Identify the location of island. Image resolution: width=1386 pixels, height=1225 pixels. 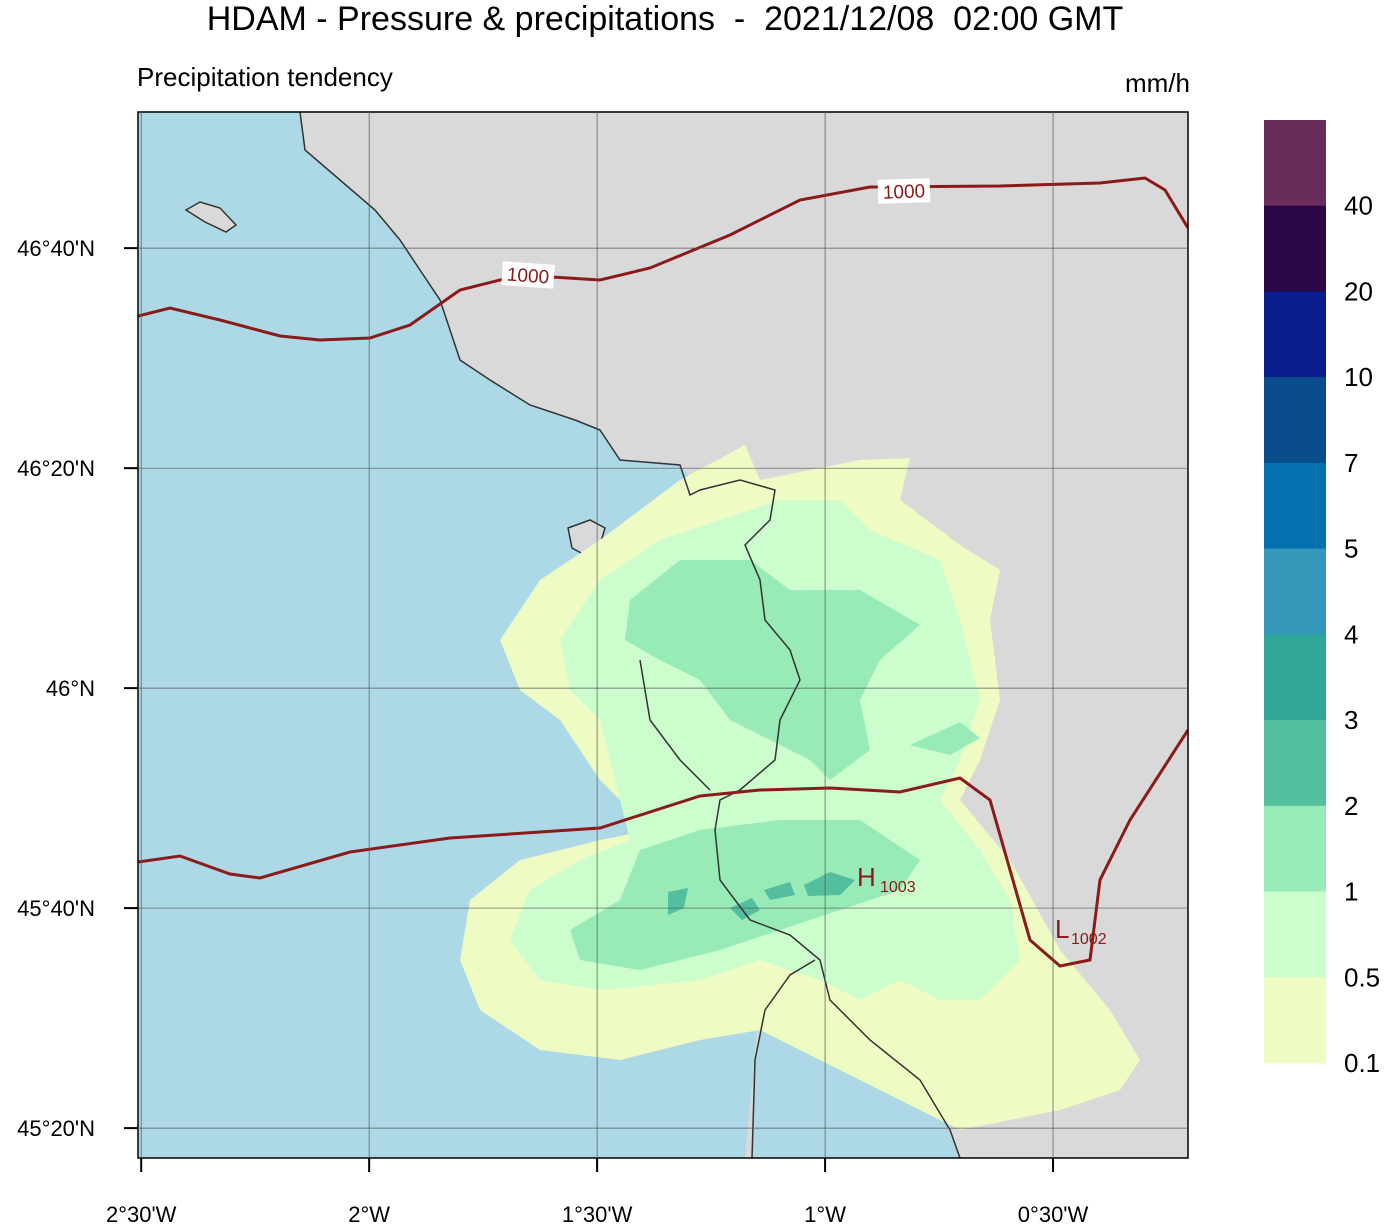
(211, 217).